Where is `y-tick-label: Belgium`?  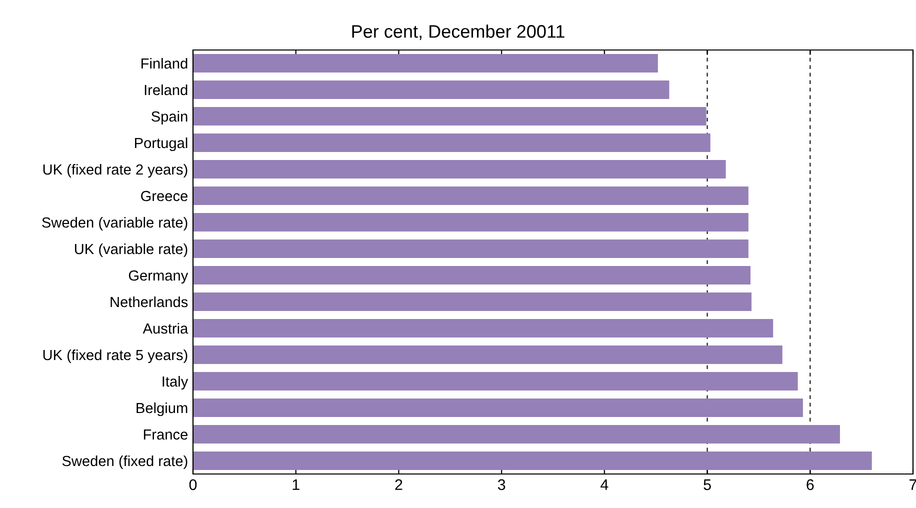
y-tick-label: Belgium is located at coordinates (162, 409).